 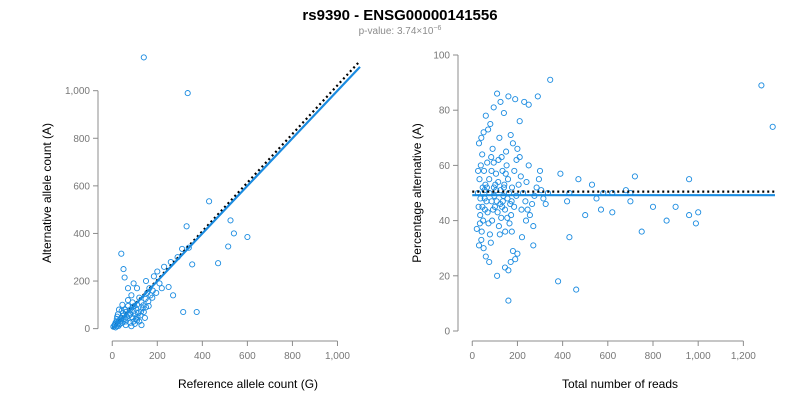 I want to click on y-tick-label: 600, so click(x=81, y=186).